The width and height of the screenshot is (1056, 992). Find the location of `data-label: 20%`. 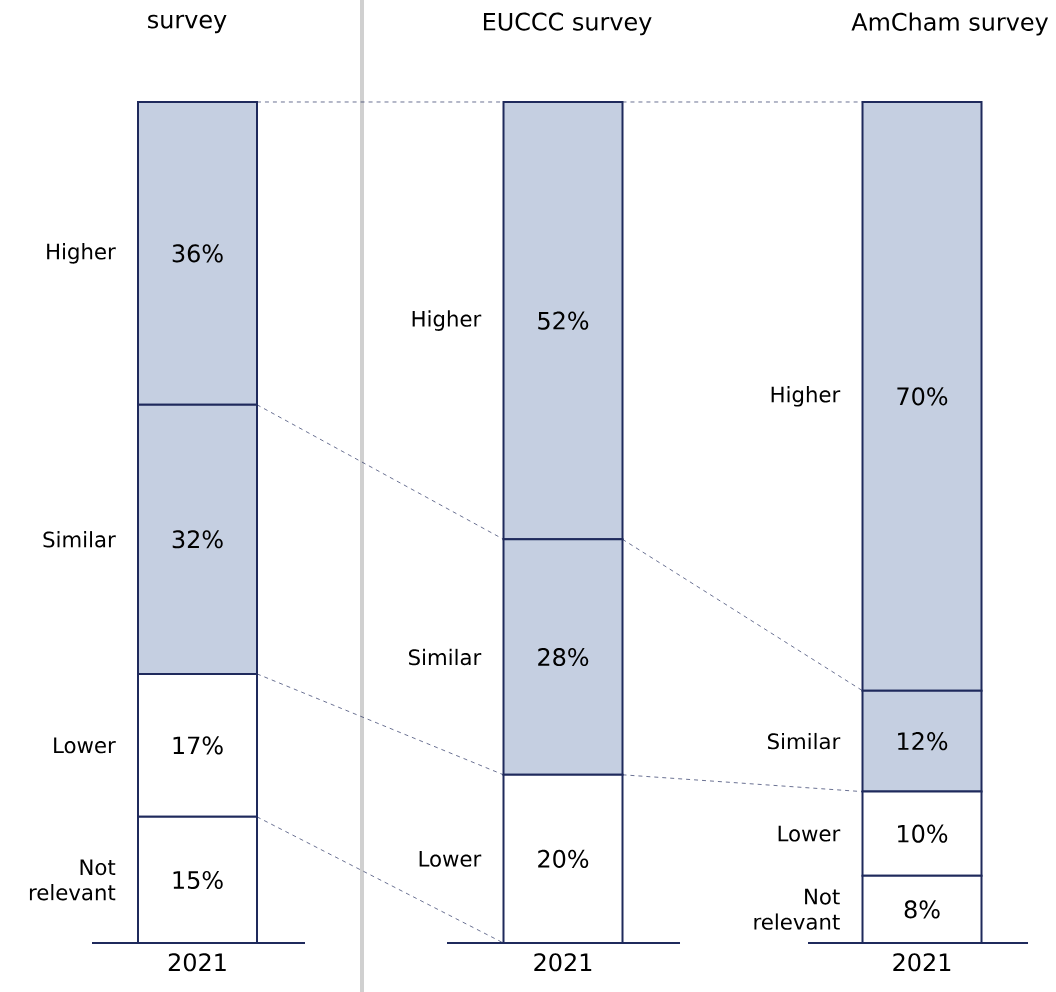

data-label: 20% is located at coordinates (563, 858).